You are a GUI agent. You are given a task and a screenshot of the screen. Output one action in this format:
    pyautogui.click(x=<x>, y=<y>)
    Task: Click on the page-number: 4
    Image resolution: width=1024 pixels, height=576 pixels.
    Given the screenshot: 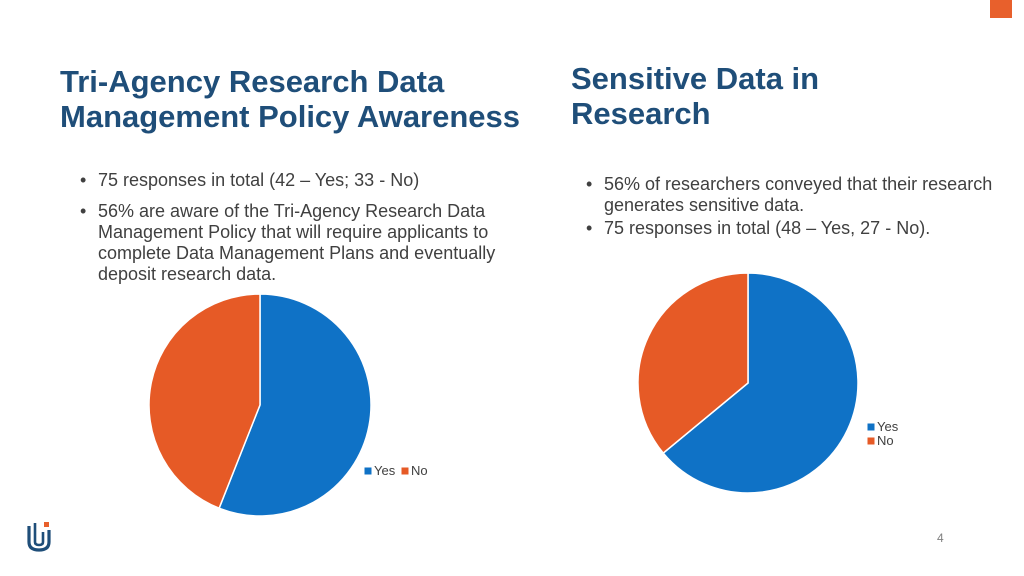 What is the action you would take?
    pyautogui.click(x=940, y=538)
    